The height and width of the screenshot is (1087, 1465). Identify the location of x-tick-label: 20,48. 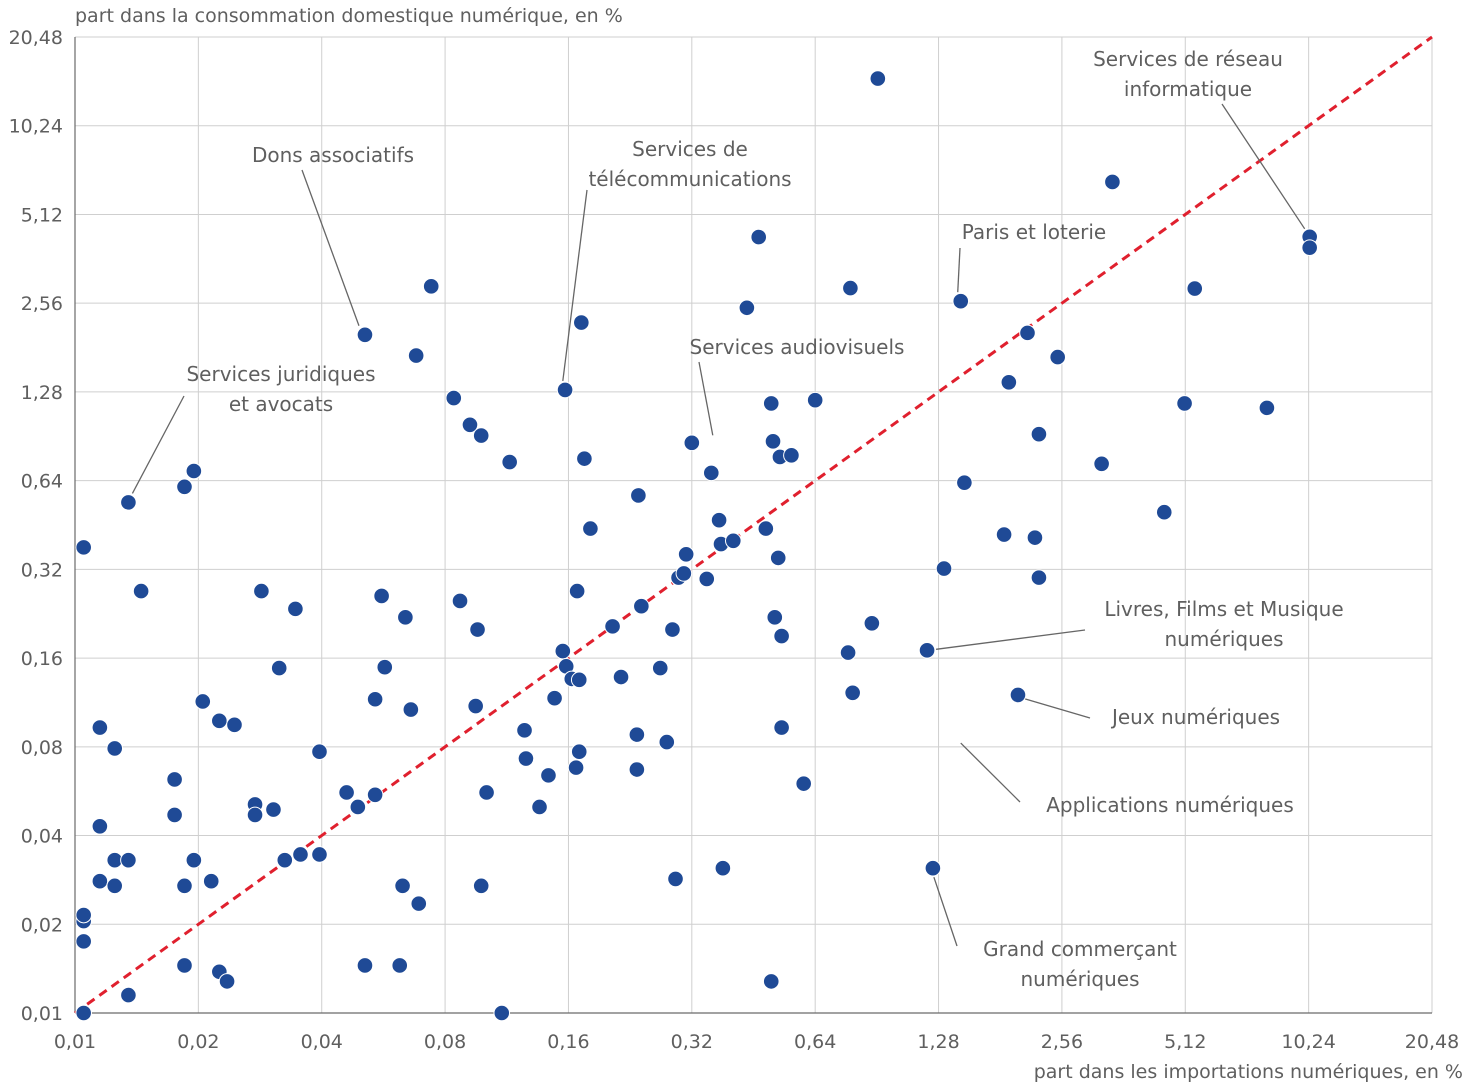
(1432, 1042).